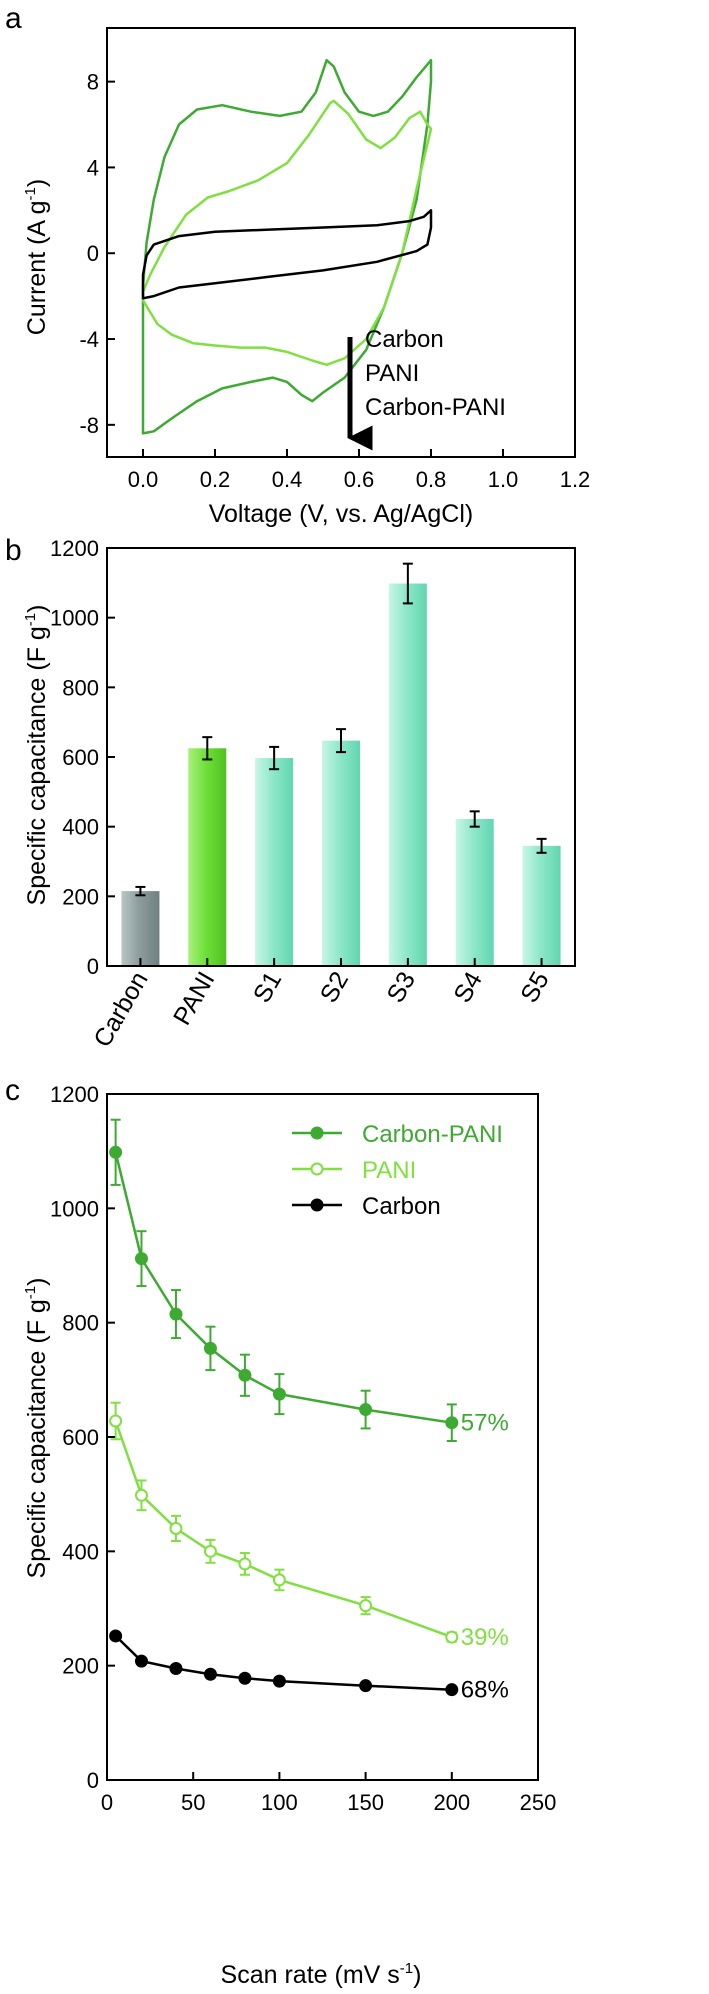 The height and width of the screenshot is (1994, 709). I want to click on rate-x-axis-label: Scan rate (mV s-1), so click(321, 1974).